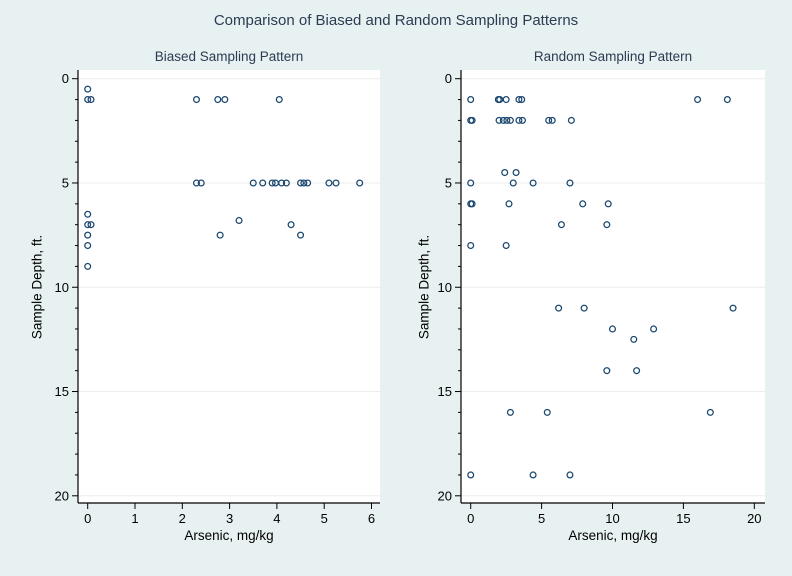  What do you see at coordinates (134, 518) in the screenshot?
I see `x-tick-label: 1` at bounding box center [134, 518].